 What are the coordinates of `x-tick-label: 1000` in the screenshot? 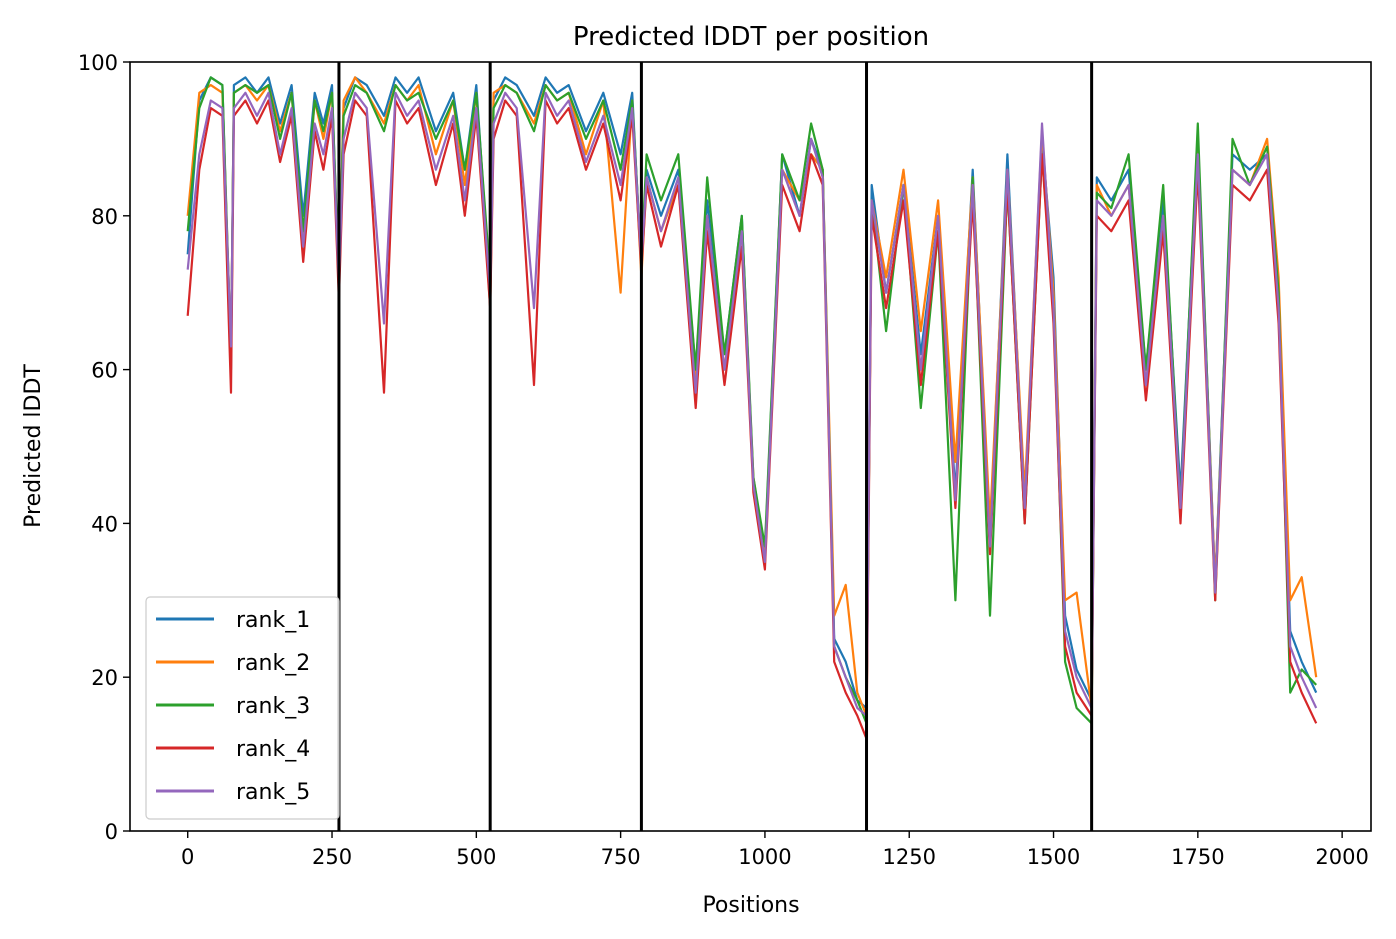 It's located at (764, 857).